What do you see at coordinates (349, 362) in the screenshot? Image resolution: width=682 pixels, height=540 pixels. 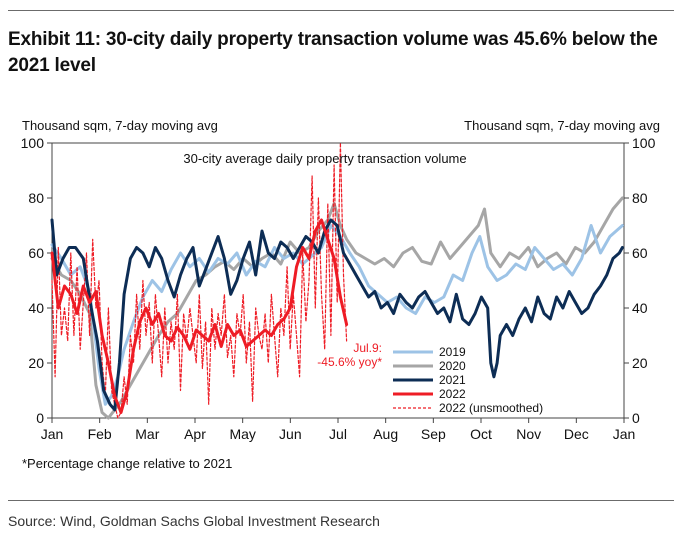 I see `annotation-line: -45.6% yoy*` at bounding box center [349, 362].